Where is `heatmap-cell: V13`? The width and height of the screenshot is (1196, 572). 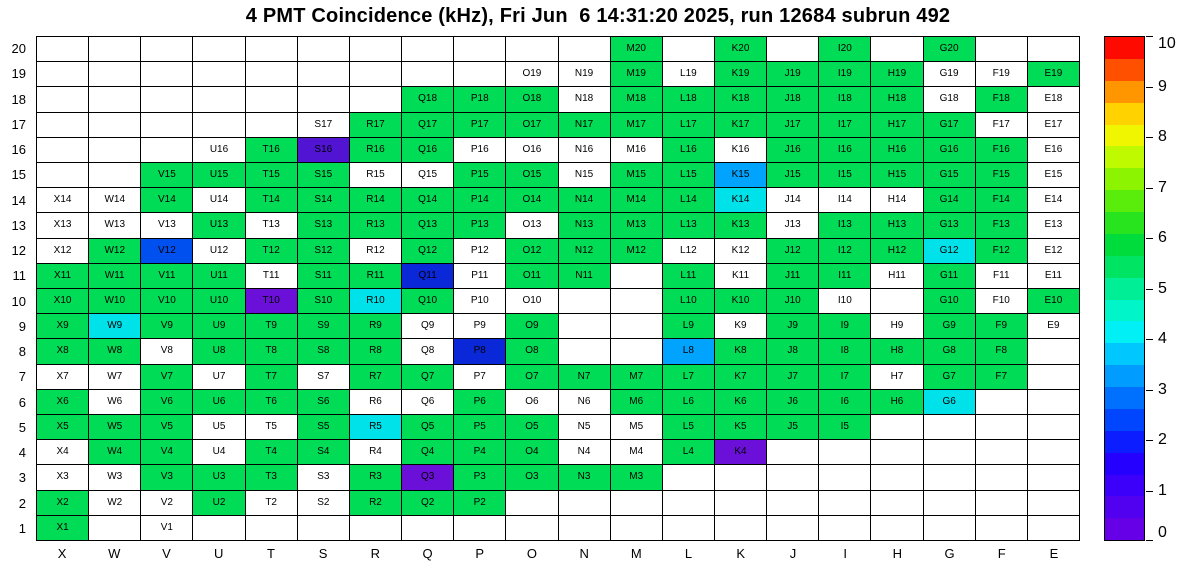
heatmap-cell: V13 is located at coordinates (167, 225).